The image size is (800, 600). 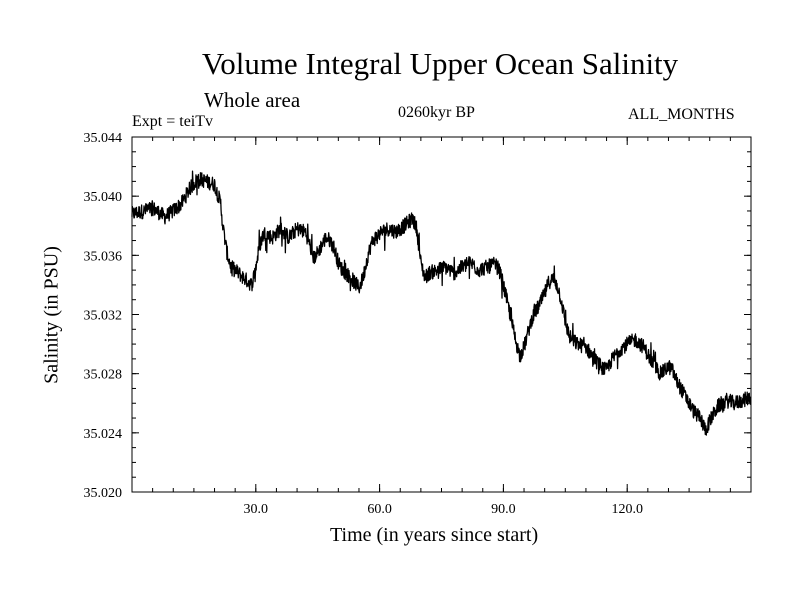 What do you see at coordinates (103, 493) in the screenshot?
I see `y-tick-label: 35.020` at bounding box center [103, 493].